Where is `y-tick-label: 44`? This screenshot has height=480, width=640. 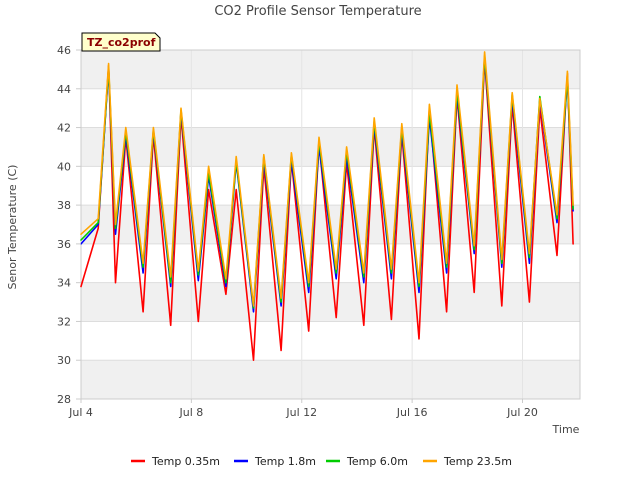
y-tick-label: 44 is located at coordinates (64, 89).